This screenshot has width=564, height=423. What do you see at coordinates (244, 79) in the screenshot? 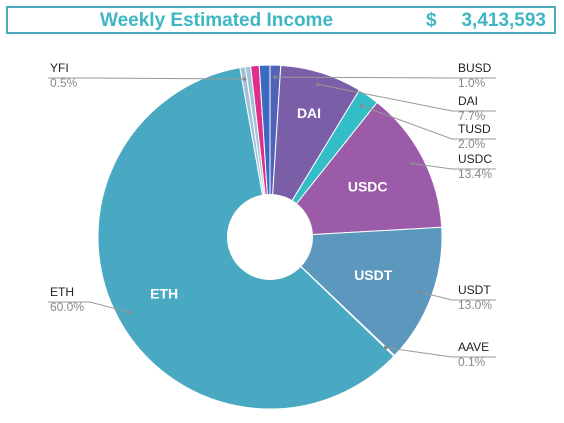
I see `leader-dot-yfi` at bounding box center [244, 79].